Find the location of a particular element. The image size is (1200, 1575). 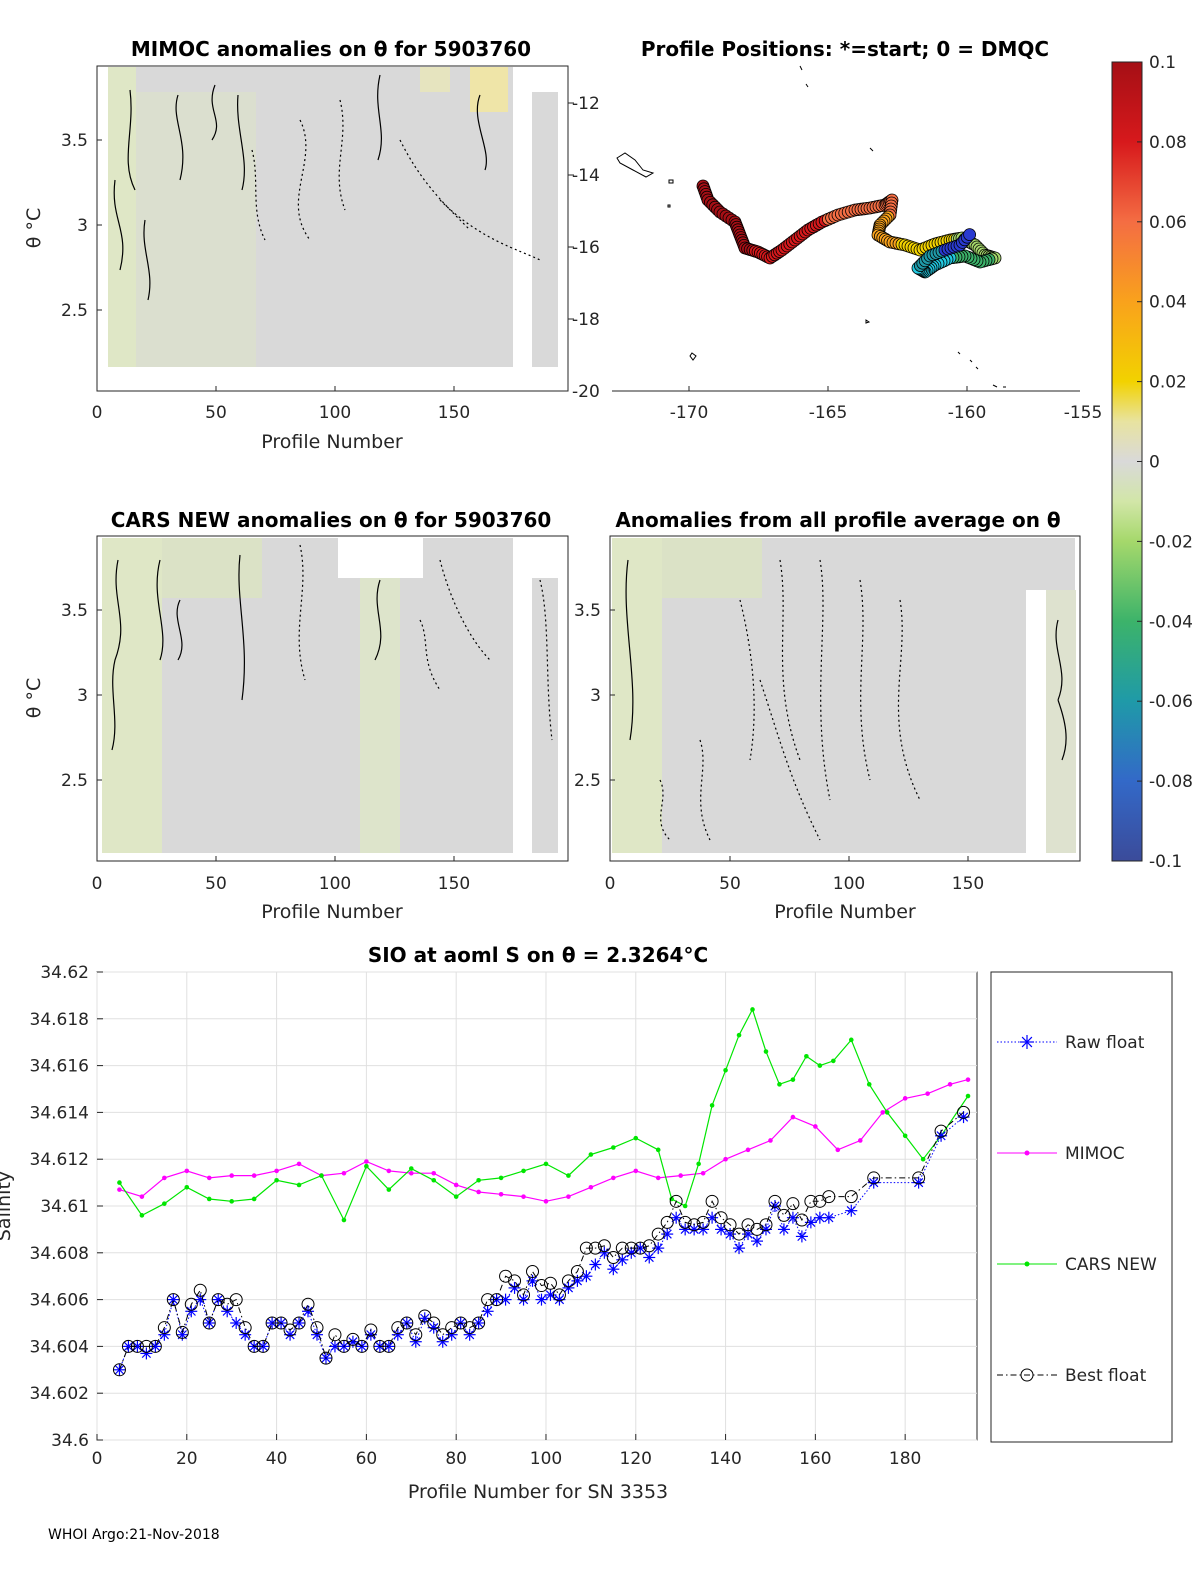

chart-xlabel: Profile Number for SN 3353 is located at coordinates (538, 1492).